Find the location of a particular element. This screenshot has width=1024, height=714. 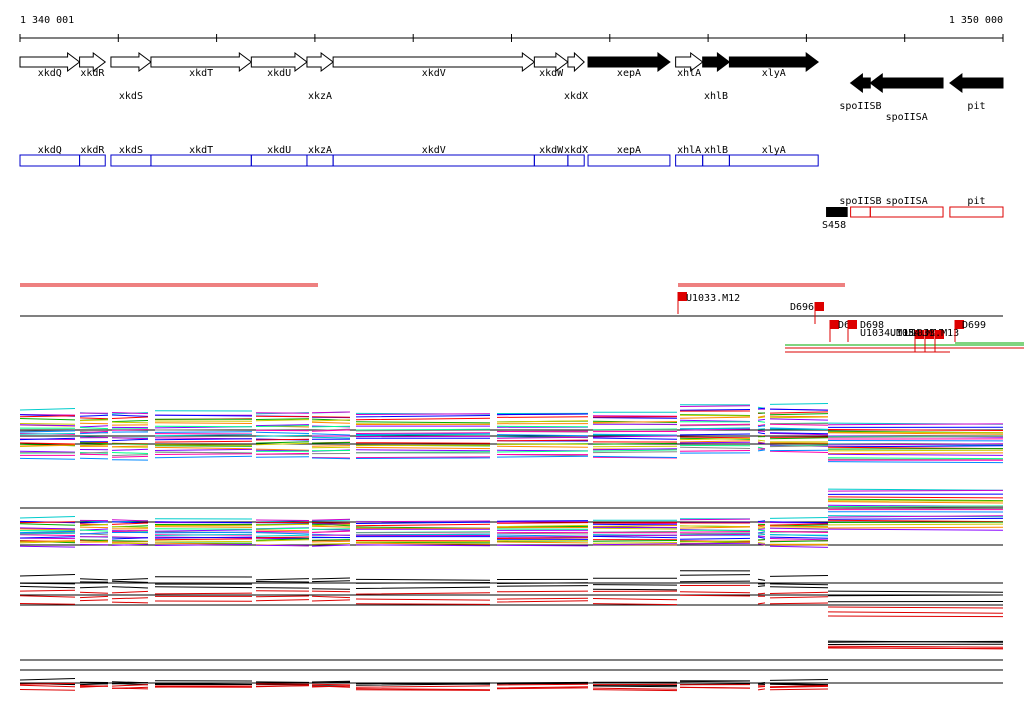

gene-box-label-xkdT: xkdT is located at coordinates (201, 150).